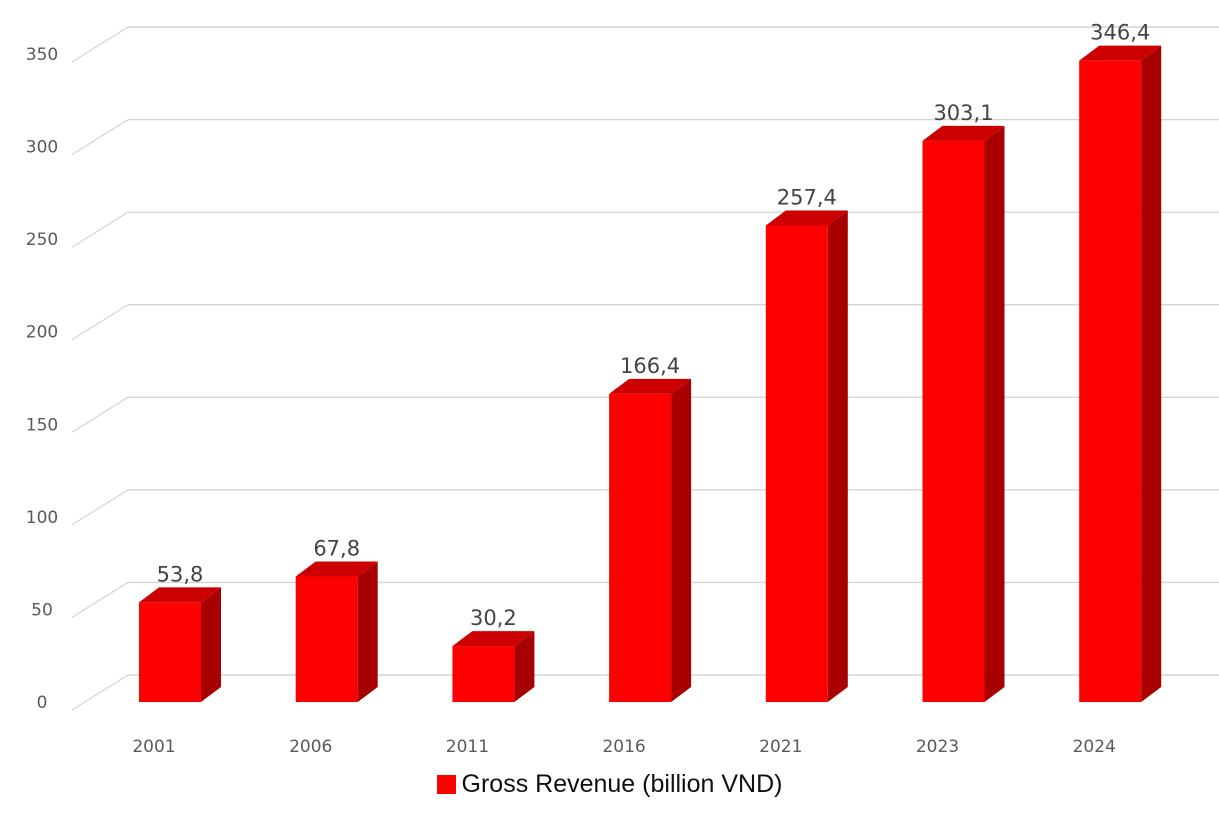 The height and width of the screenshot is (819, 1219). Describe the element at coordinates (42, 379) in the screenshot. I see `y-axis: 0 50 100 150 200 250 300 350` at that location.